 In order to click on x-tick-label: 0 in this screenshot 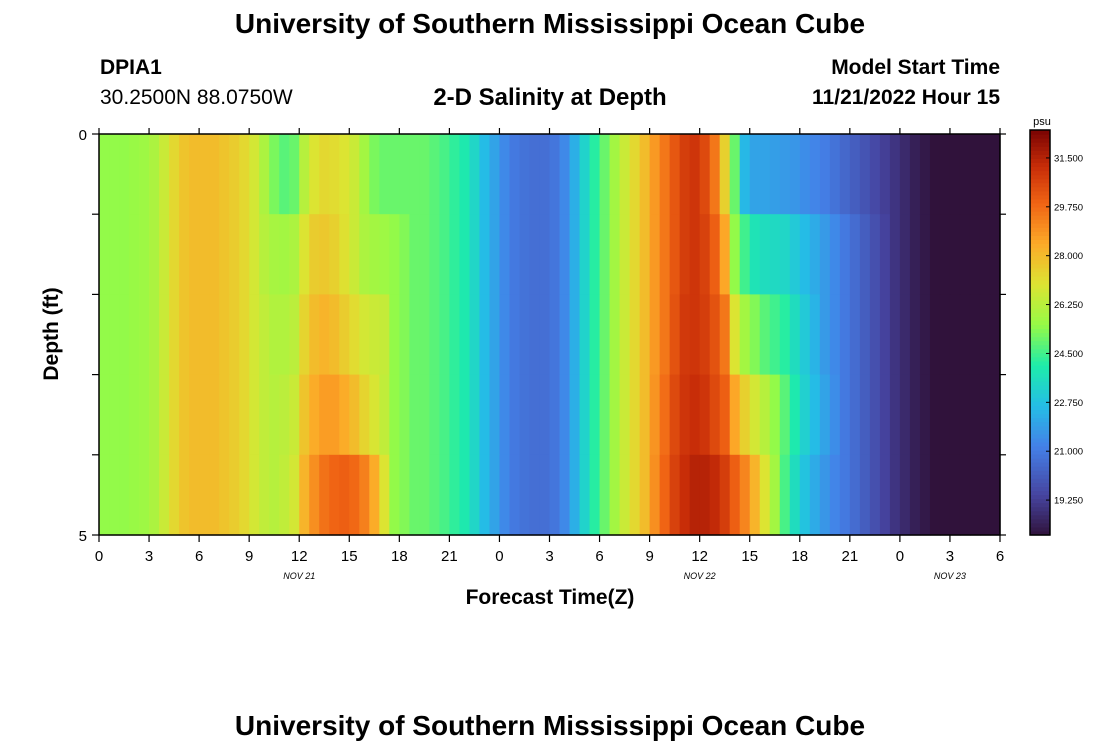, I will do `click(99, 556)`.